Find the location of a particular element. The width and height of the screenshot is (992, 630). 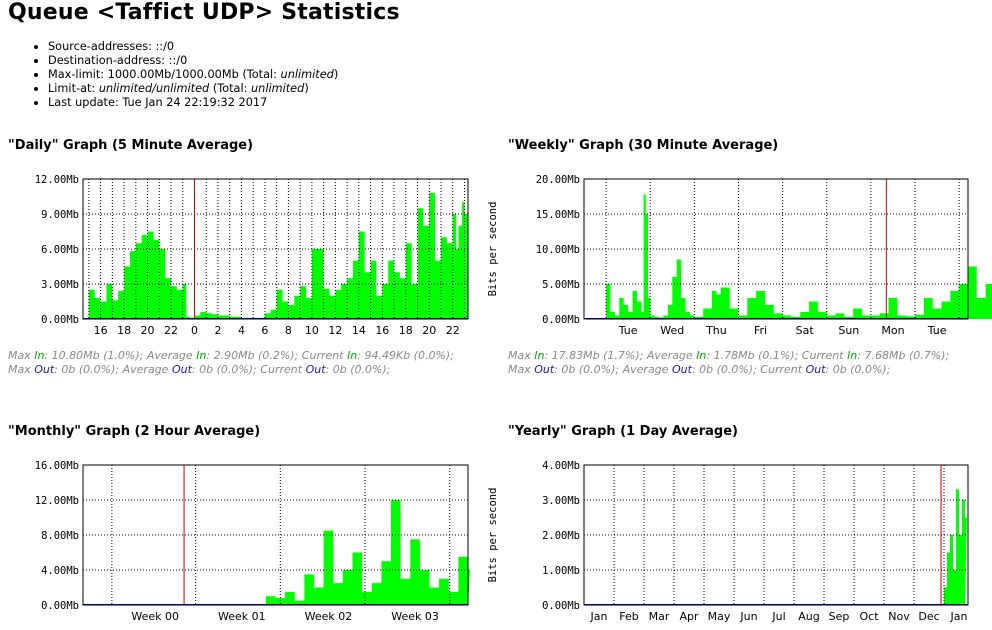

weekly-y-axis-label: Bits per second is located at coordinates (493, 249).